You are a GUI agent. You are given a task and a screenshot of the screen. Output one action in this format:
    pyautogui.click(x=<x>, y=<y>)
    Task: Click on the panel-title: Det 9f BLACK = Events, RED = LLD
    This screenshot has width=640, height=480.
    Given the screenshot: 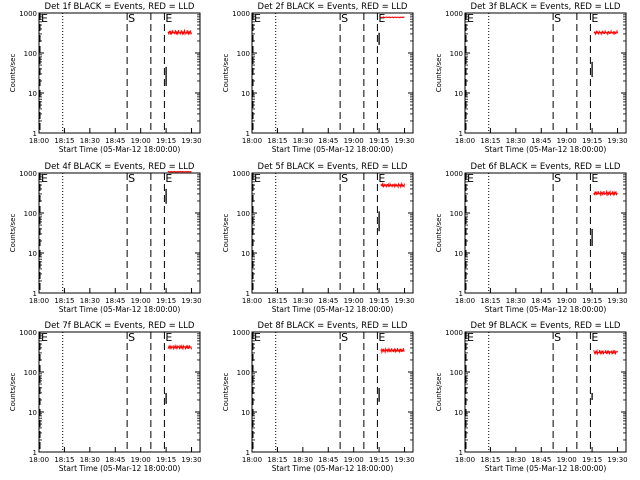 What is the action you would take?
    pyautogui.click(x=546, y=326)
    